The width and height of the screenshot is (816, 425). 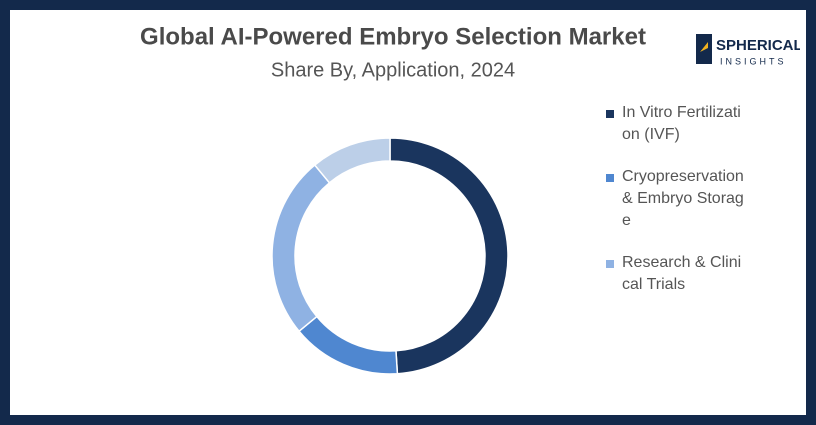 I want to click on logo-accent, so click(x=704, y=47).